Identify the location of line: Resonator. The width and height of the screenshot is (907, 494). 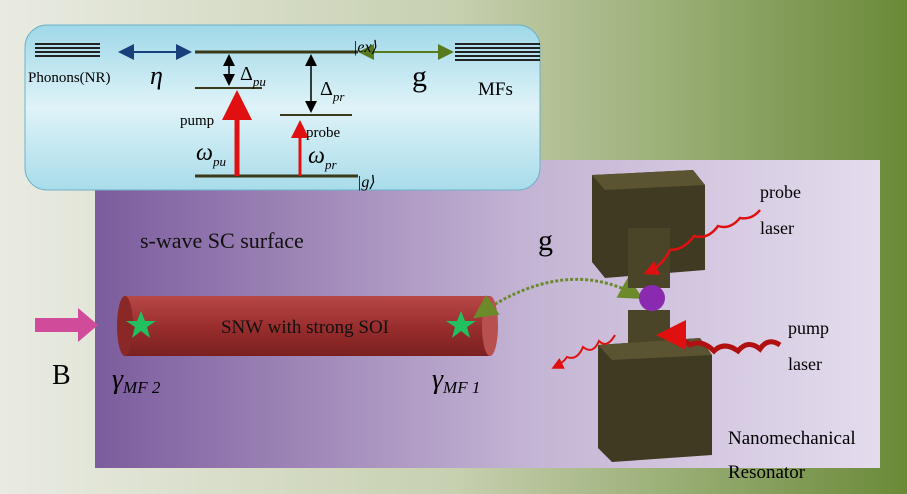
(767, 472).